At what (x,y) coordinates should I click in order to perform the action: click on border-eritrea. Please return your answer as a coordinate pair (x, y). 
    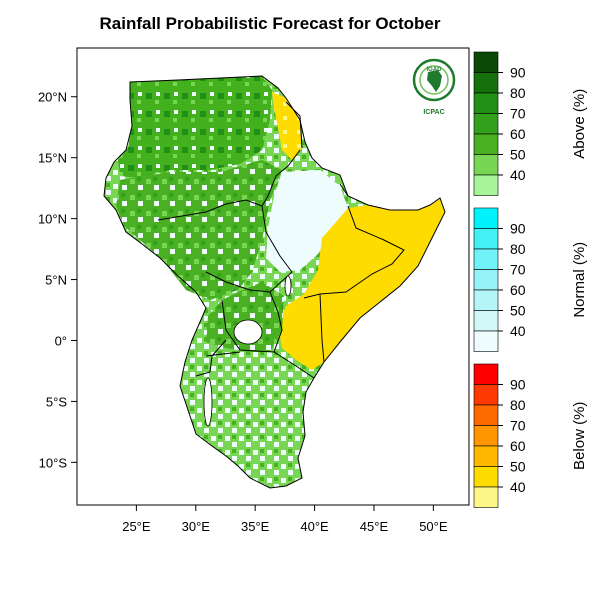
    Looking at the image, I should click on (294, 125).